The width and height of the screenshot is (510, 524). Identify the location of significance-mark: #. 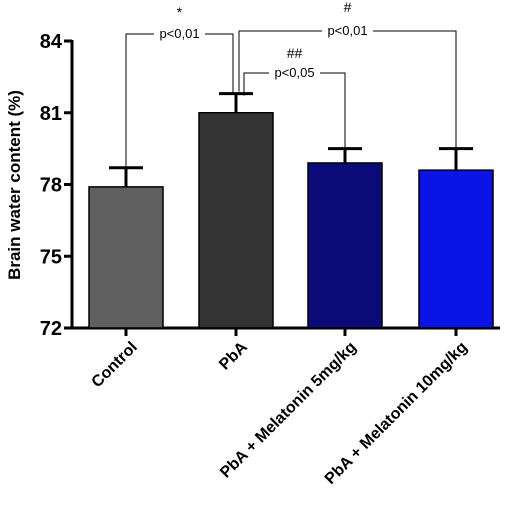
(348, 7).